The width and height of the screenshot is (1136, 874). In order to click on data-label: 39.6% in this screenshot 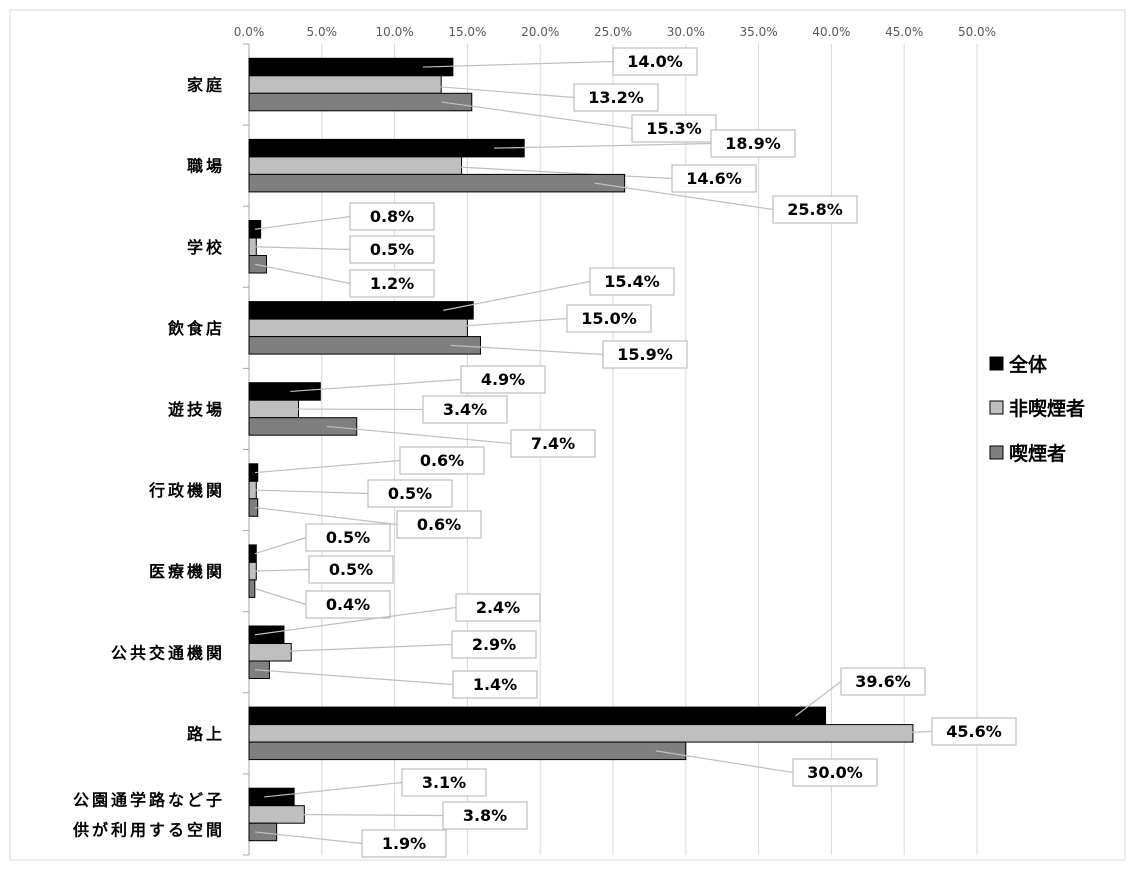, I will do `click(883, 681)`.